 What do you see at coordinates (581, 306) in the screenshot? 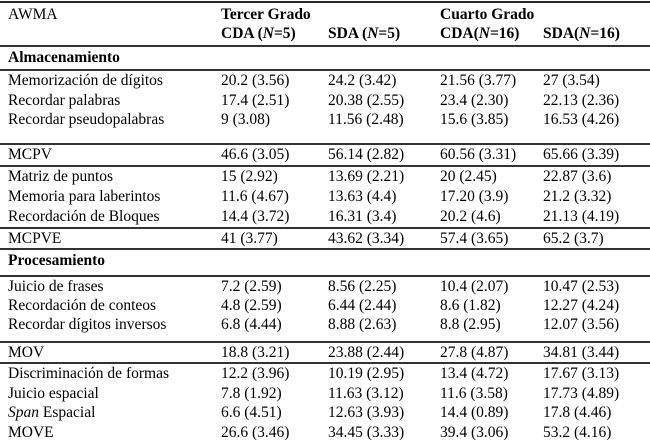
I see `value-cell: 12.27 (4.24)` at bounding box center [581, 306].